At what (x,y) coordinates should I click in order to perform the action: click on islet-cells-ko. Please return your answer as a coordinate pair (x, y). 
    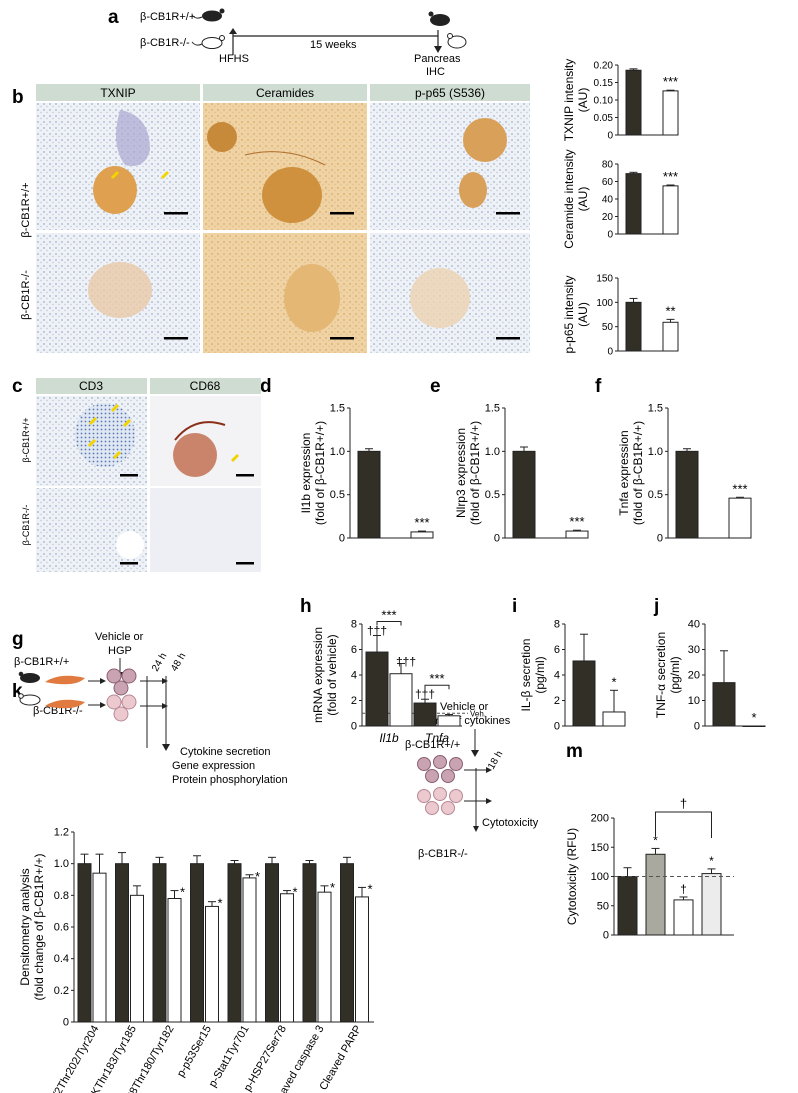
    Looking at the image, I should click on (121, 708).